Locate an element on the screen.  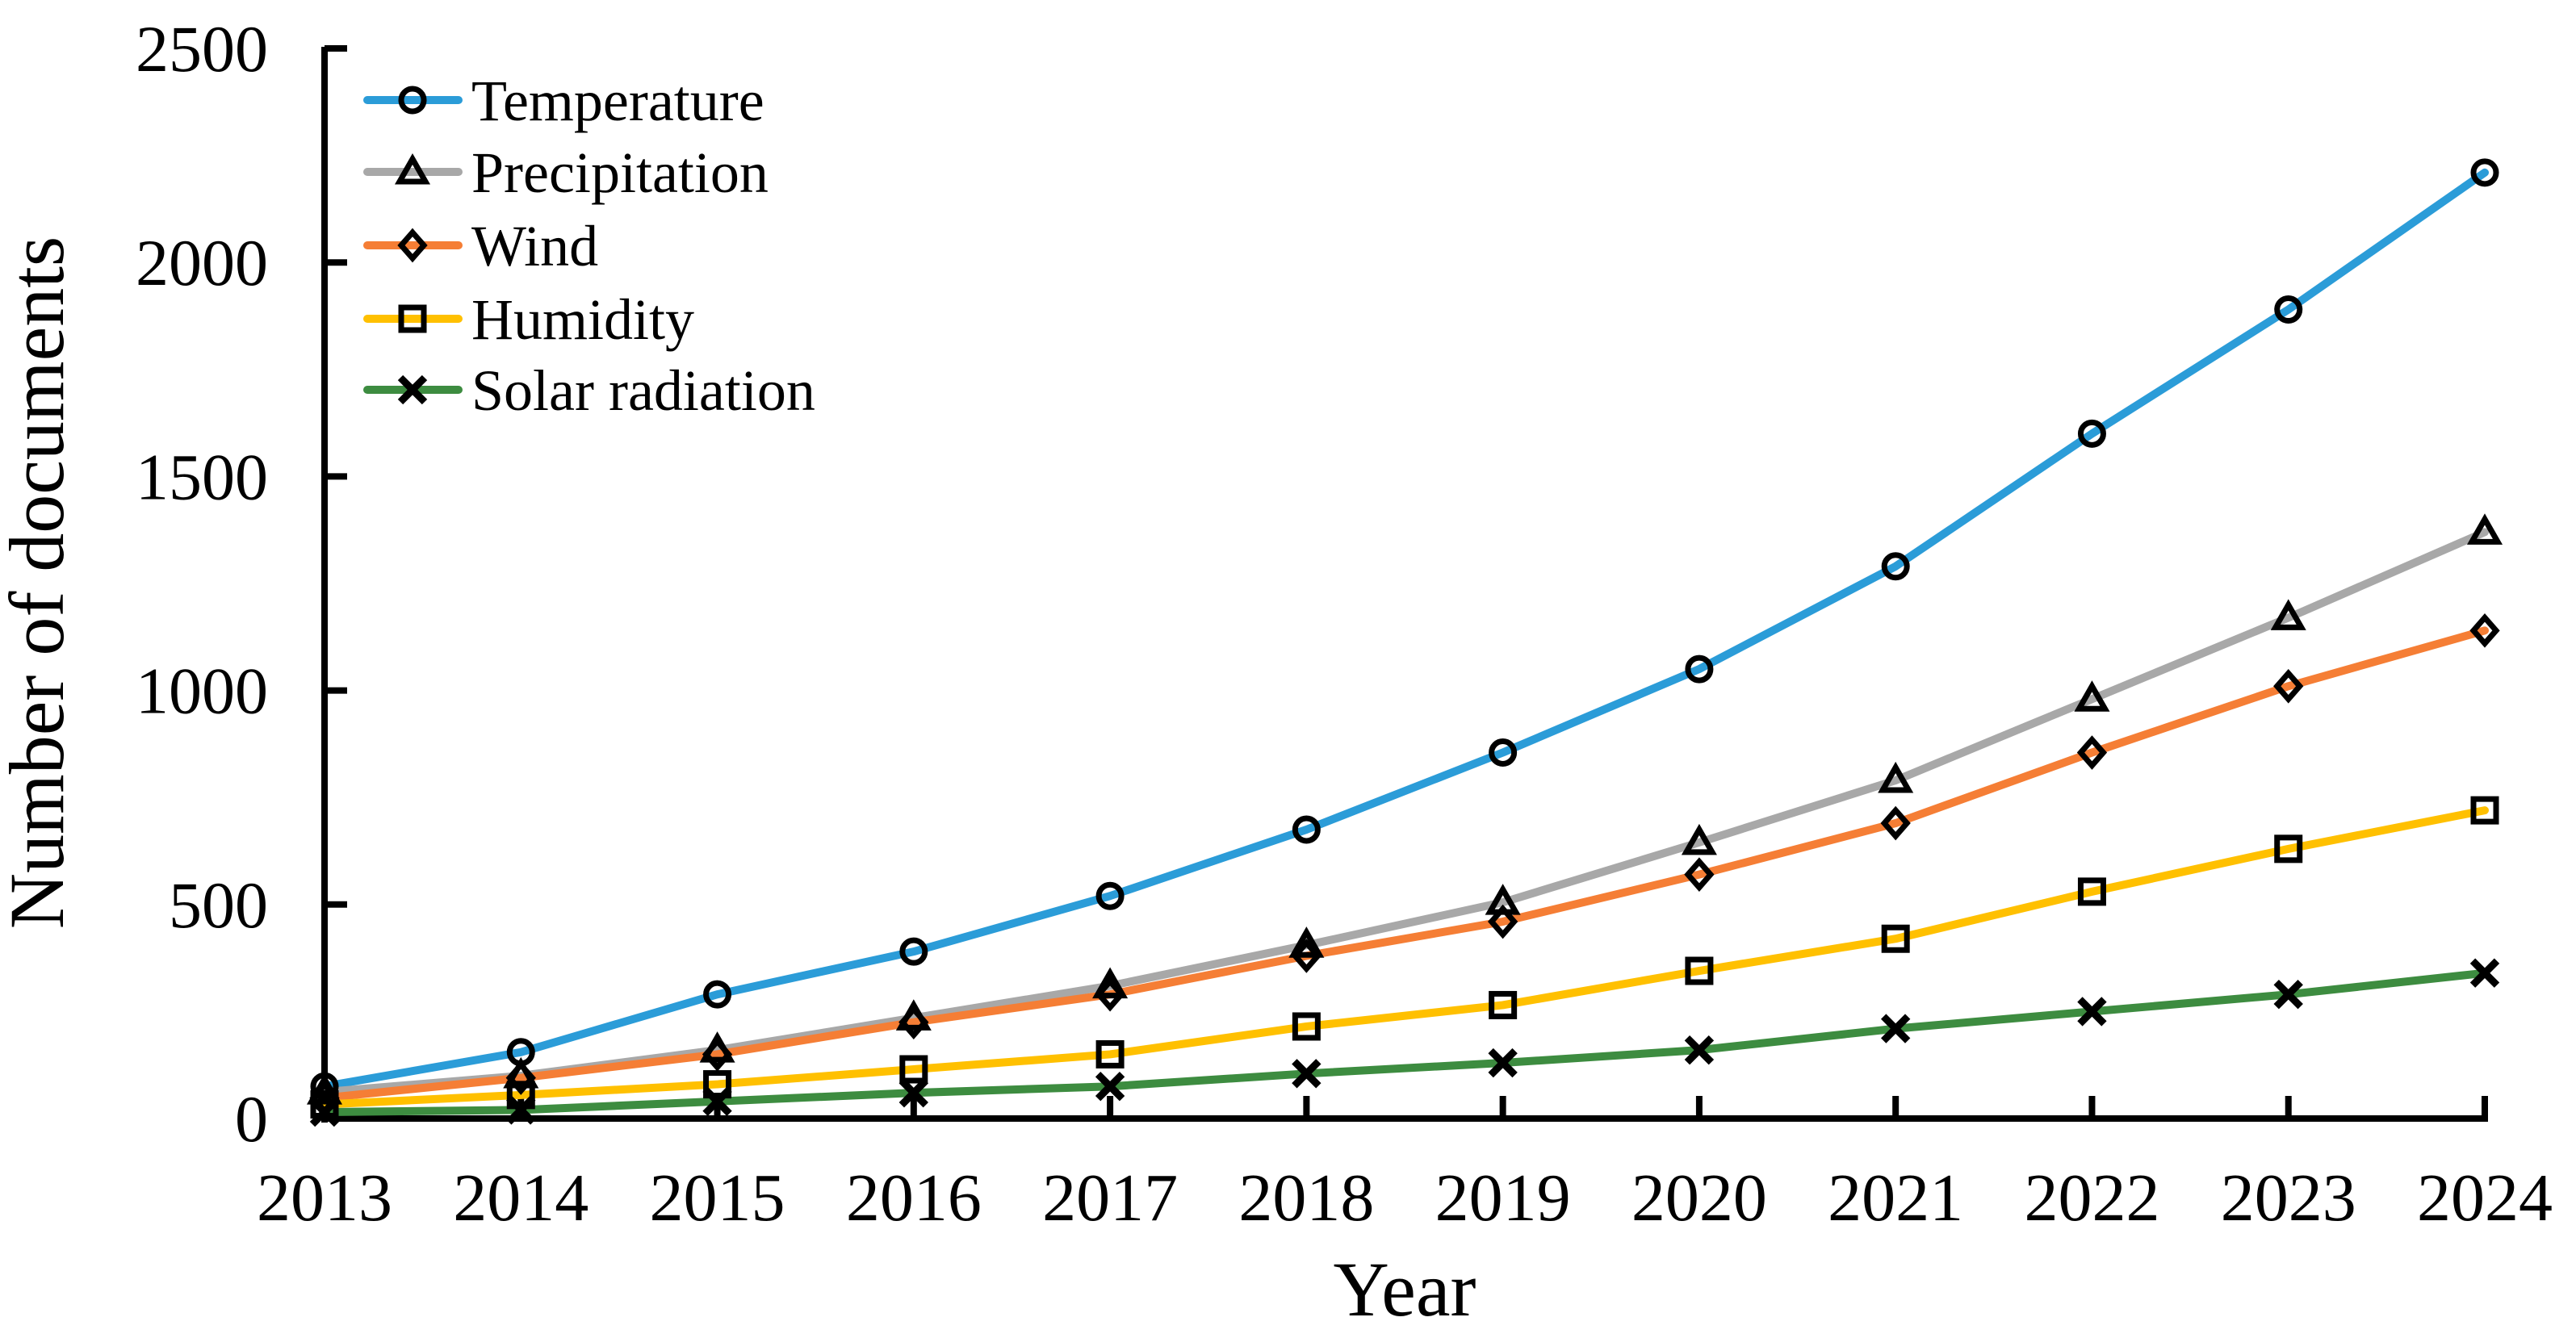
series-line-solar-radiation is located at coordinates (1404, 1042).